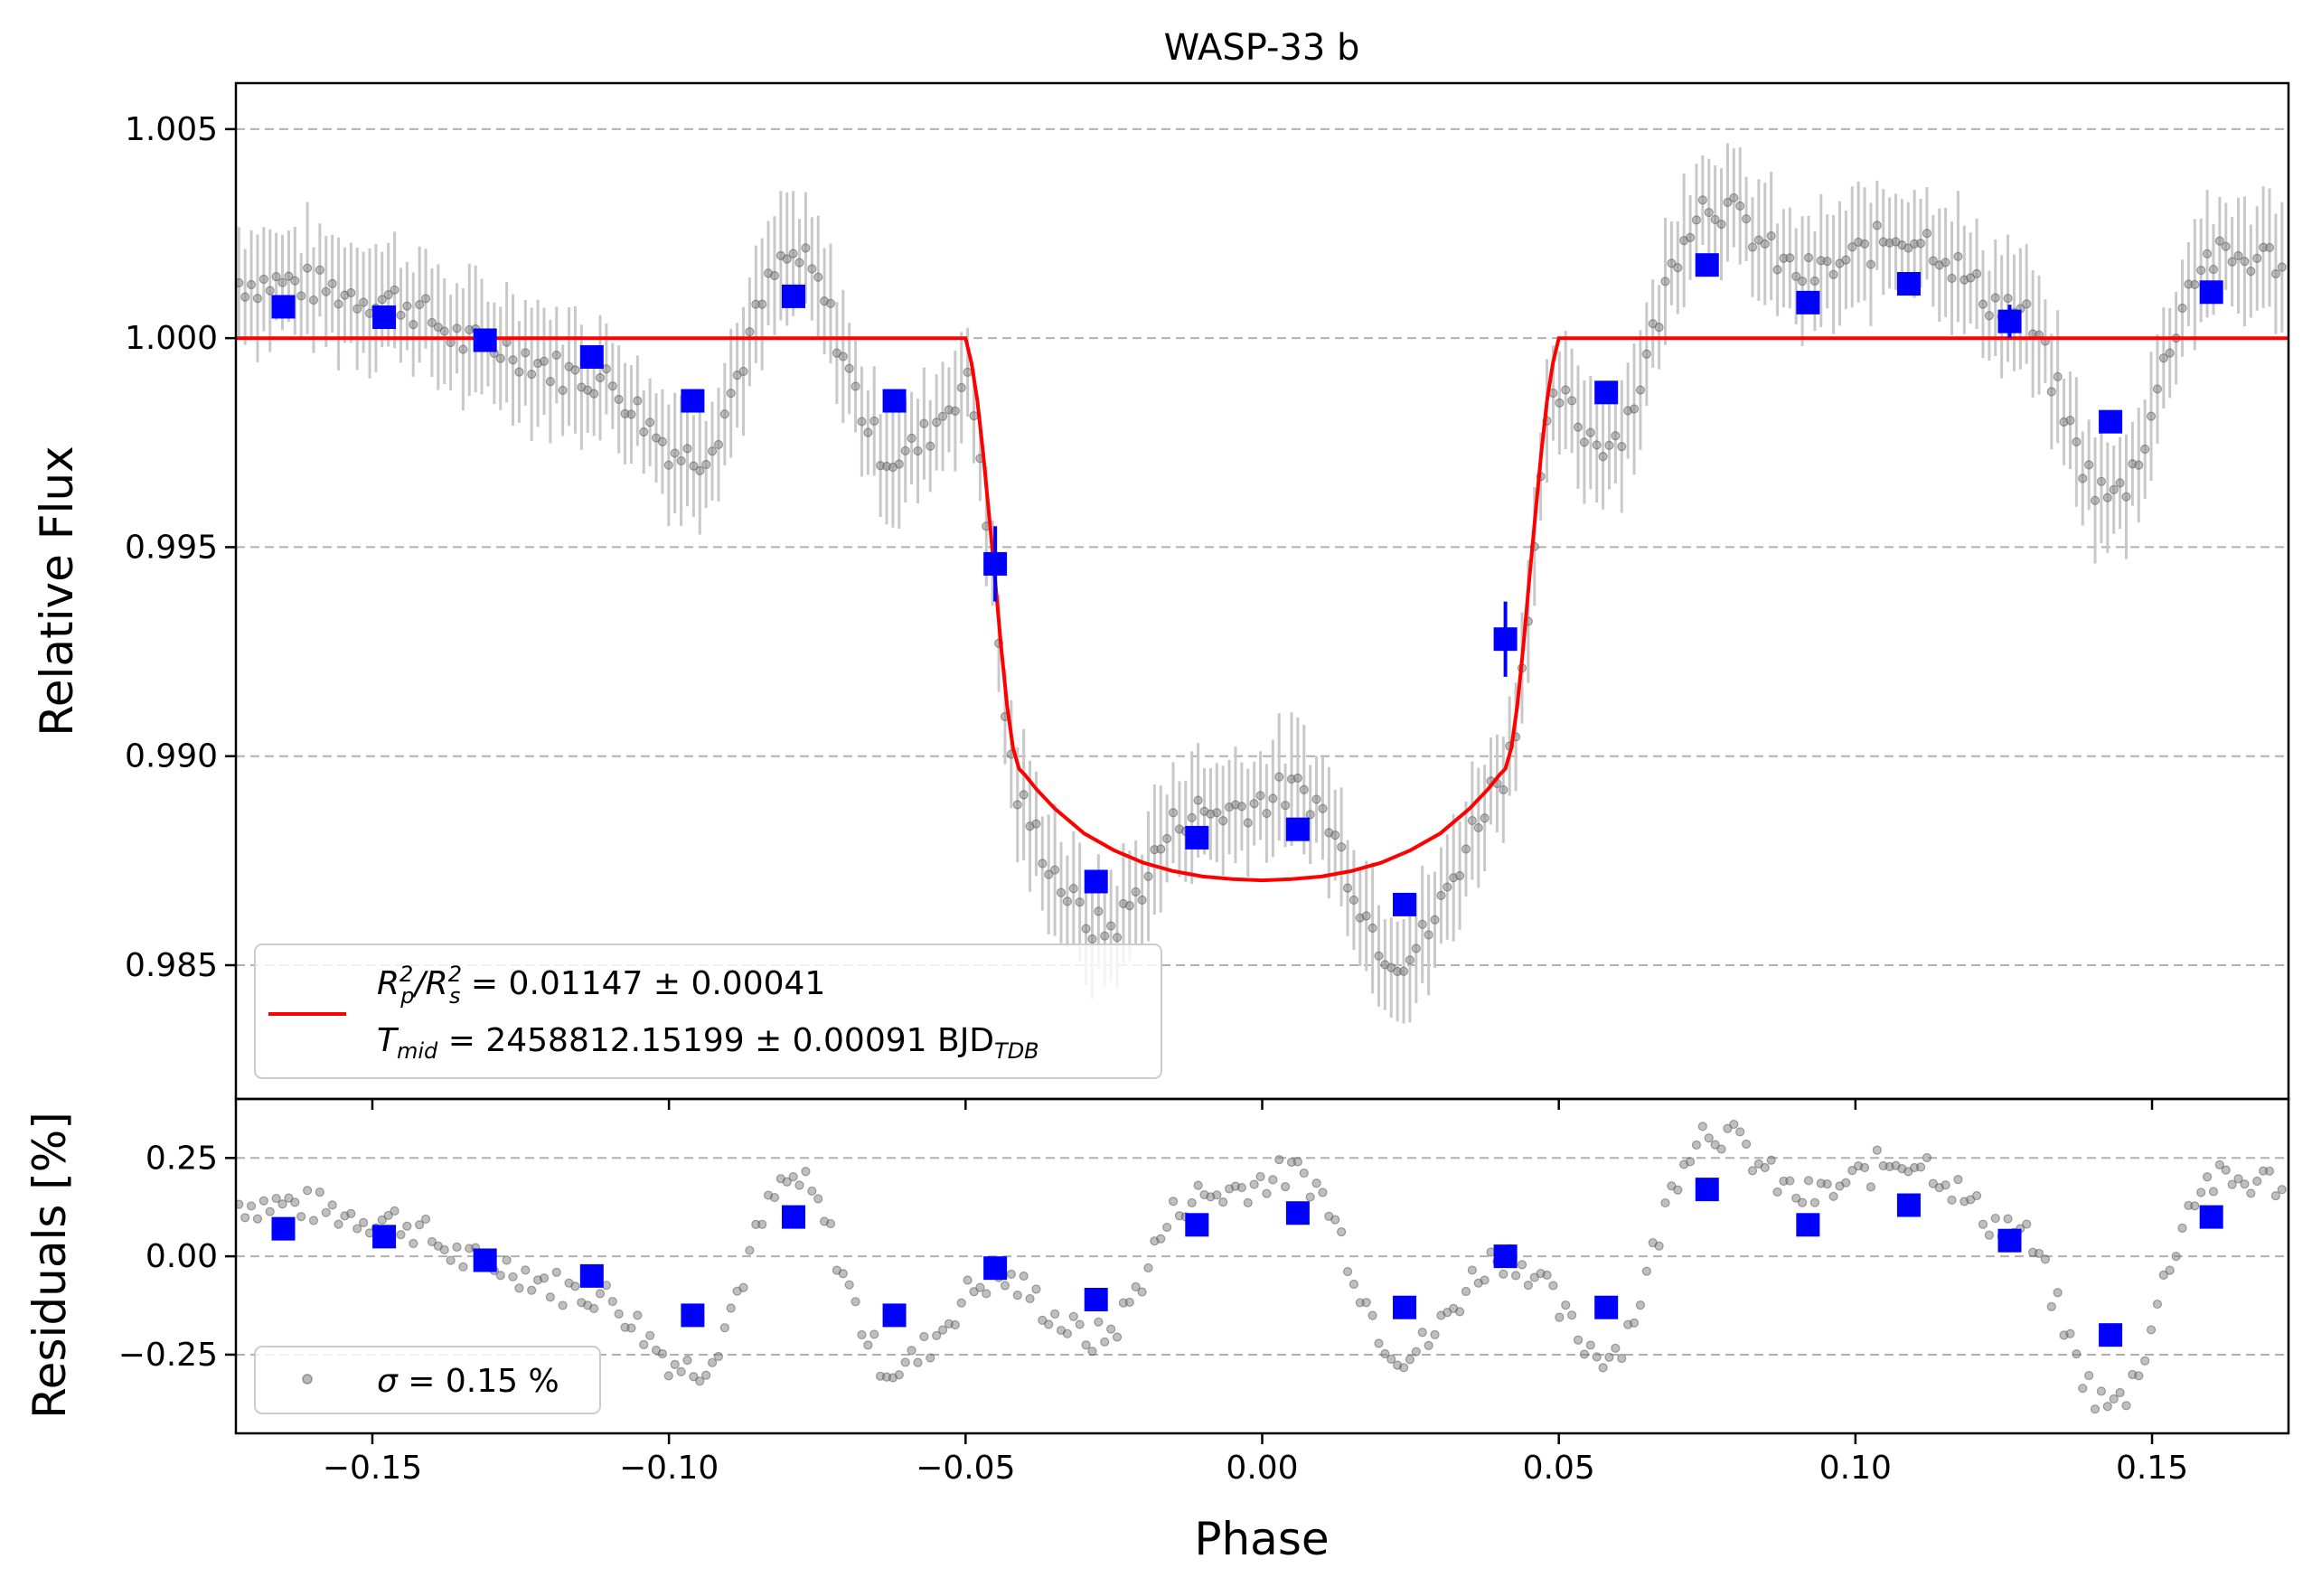  Describe the element at coordinates (182, 1158) in the screenshot. I see `residuals-y-tick-label: 0.25` at that location.